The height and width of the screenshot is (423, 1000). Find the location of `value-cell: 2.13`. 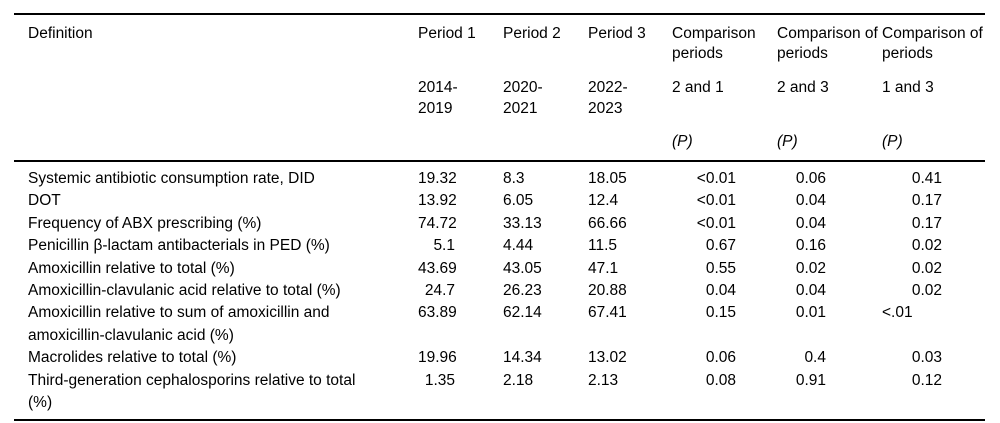

value-cell: 2.13 is located at coordinates (603, 380).